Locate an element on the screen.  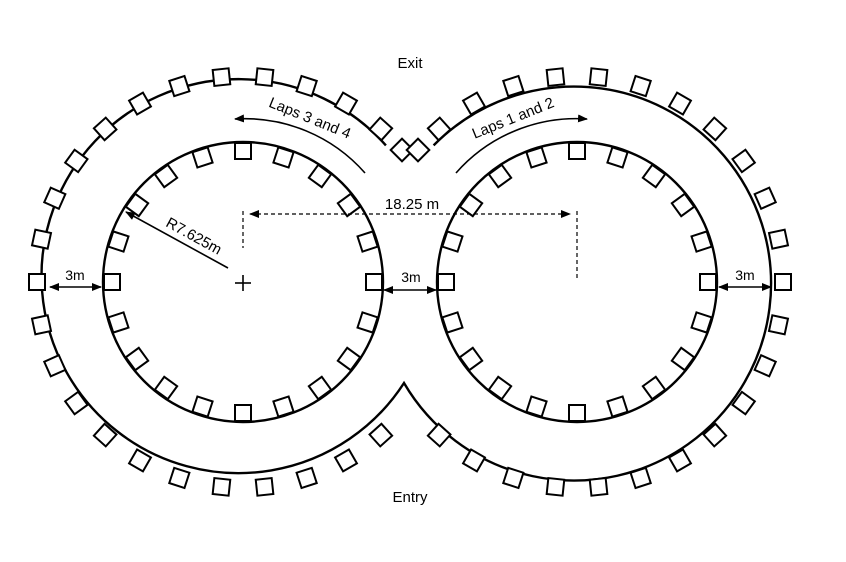
right-width-label: 3m is located at coordinates (744, 275).